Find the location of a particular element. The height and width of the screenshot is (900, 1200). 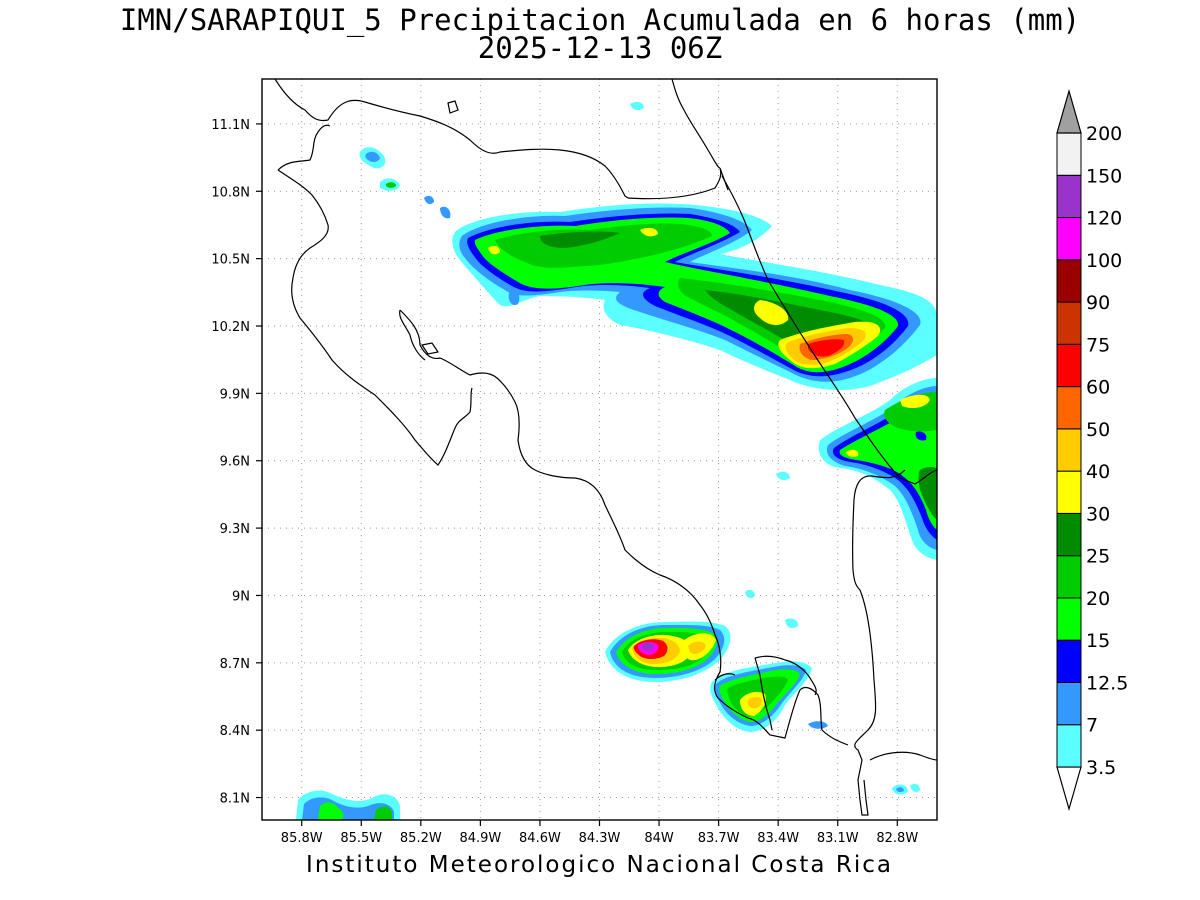

x-tick-label: 83.4W is located at coordinates (778, 838).